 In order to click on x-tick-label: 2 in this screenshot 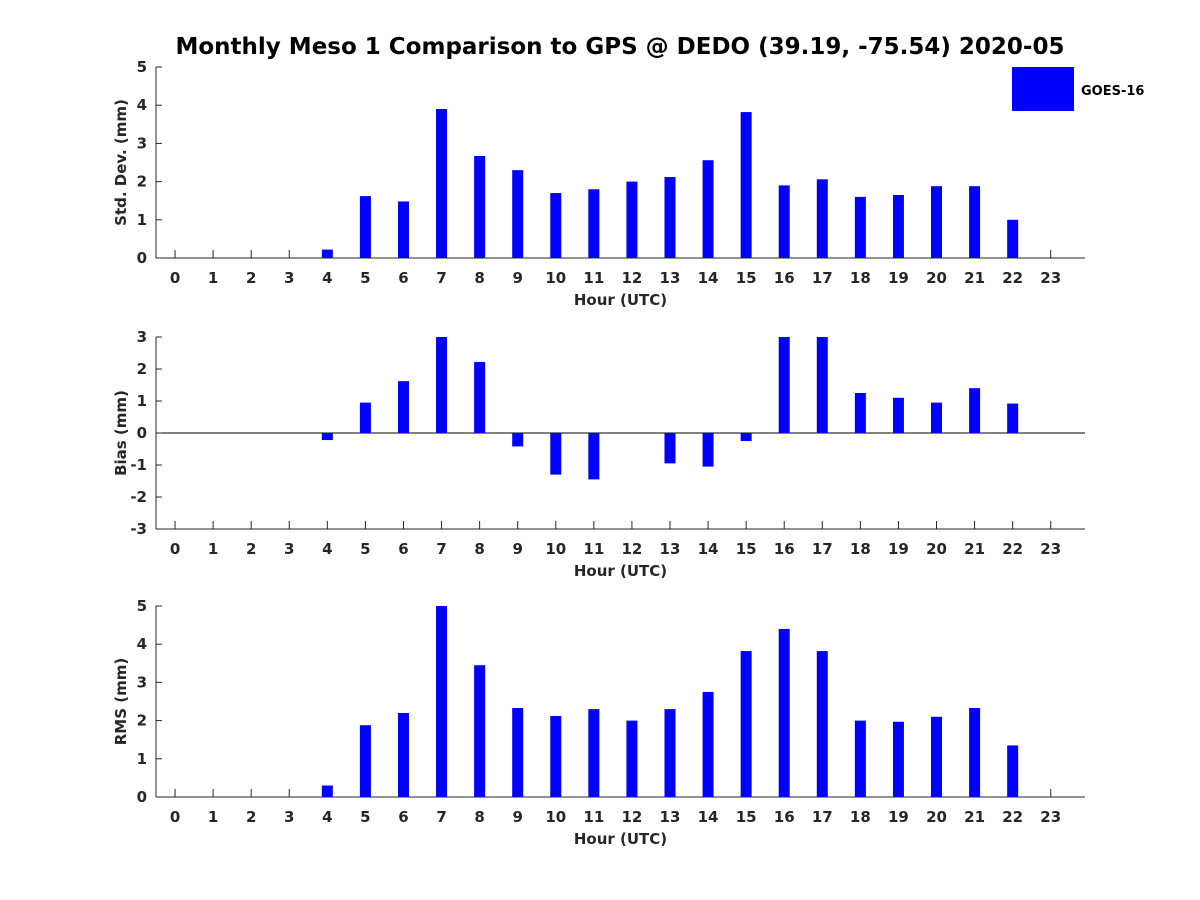, I will do `click(251, 549)`.